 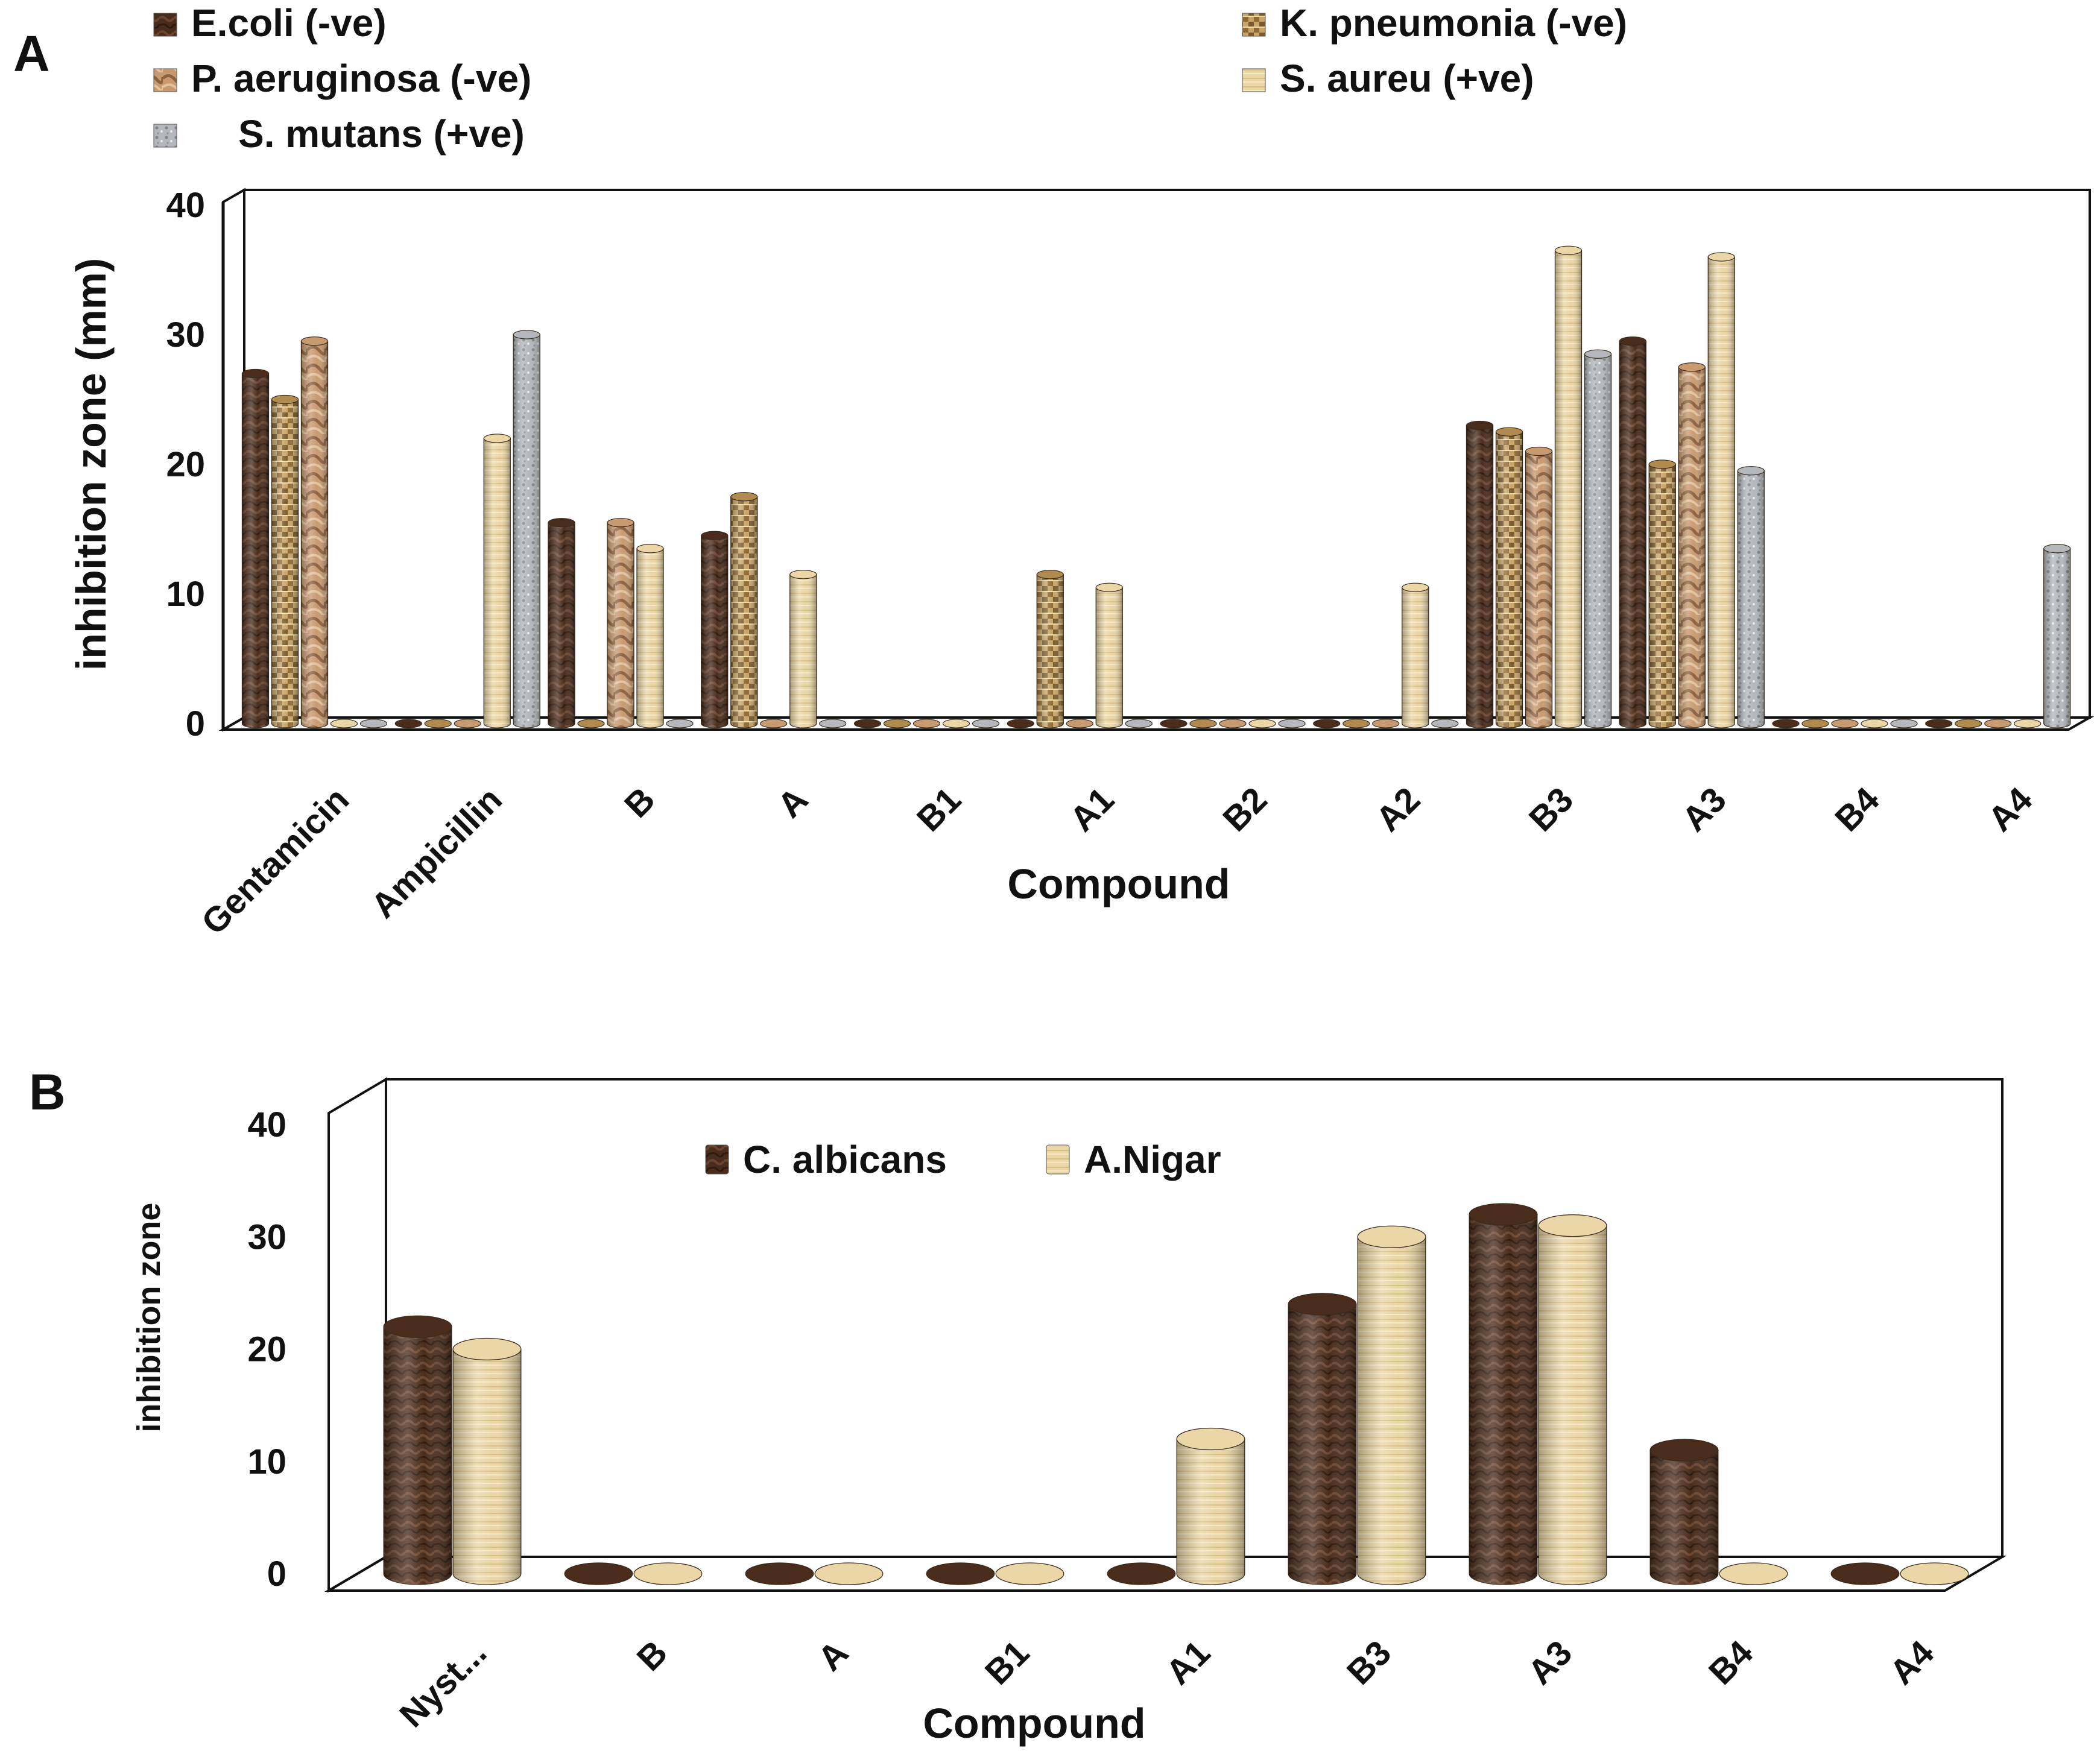 I want to click on legend-swatch-a-nigar, so click(x=1058, y=1159).